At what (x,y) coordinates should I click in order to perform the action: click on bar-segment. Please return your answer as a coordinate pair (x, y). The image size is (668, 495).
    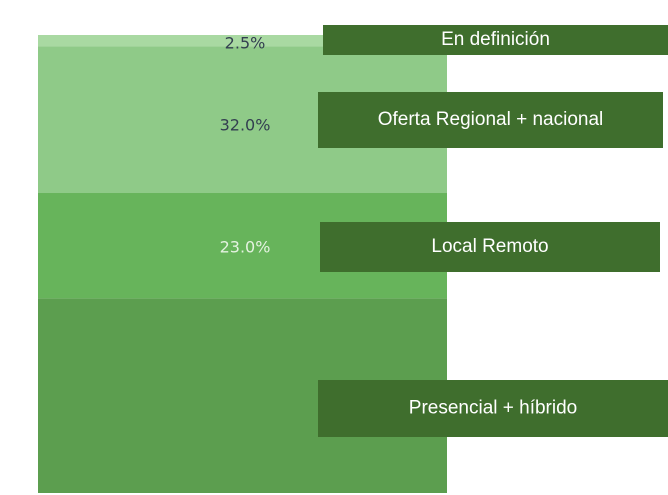
    Looking at the image, I should click on (242, 41).